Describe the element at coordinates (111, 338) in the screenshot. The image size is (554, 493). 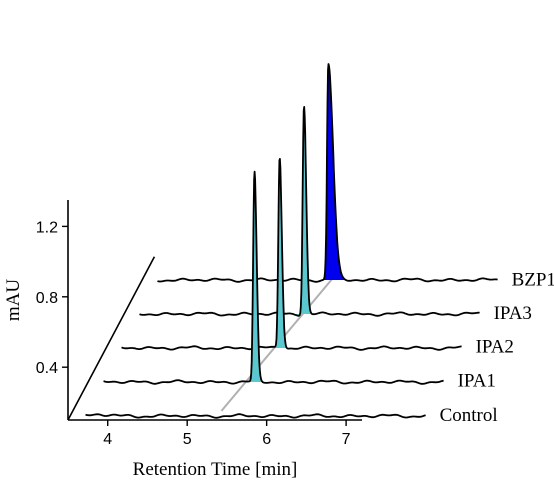
I see `depth-axis-line` at that location.